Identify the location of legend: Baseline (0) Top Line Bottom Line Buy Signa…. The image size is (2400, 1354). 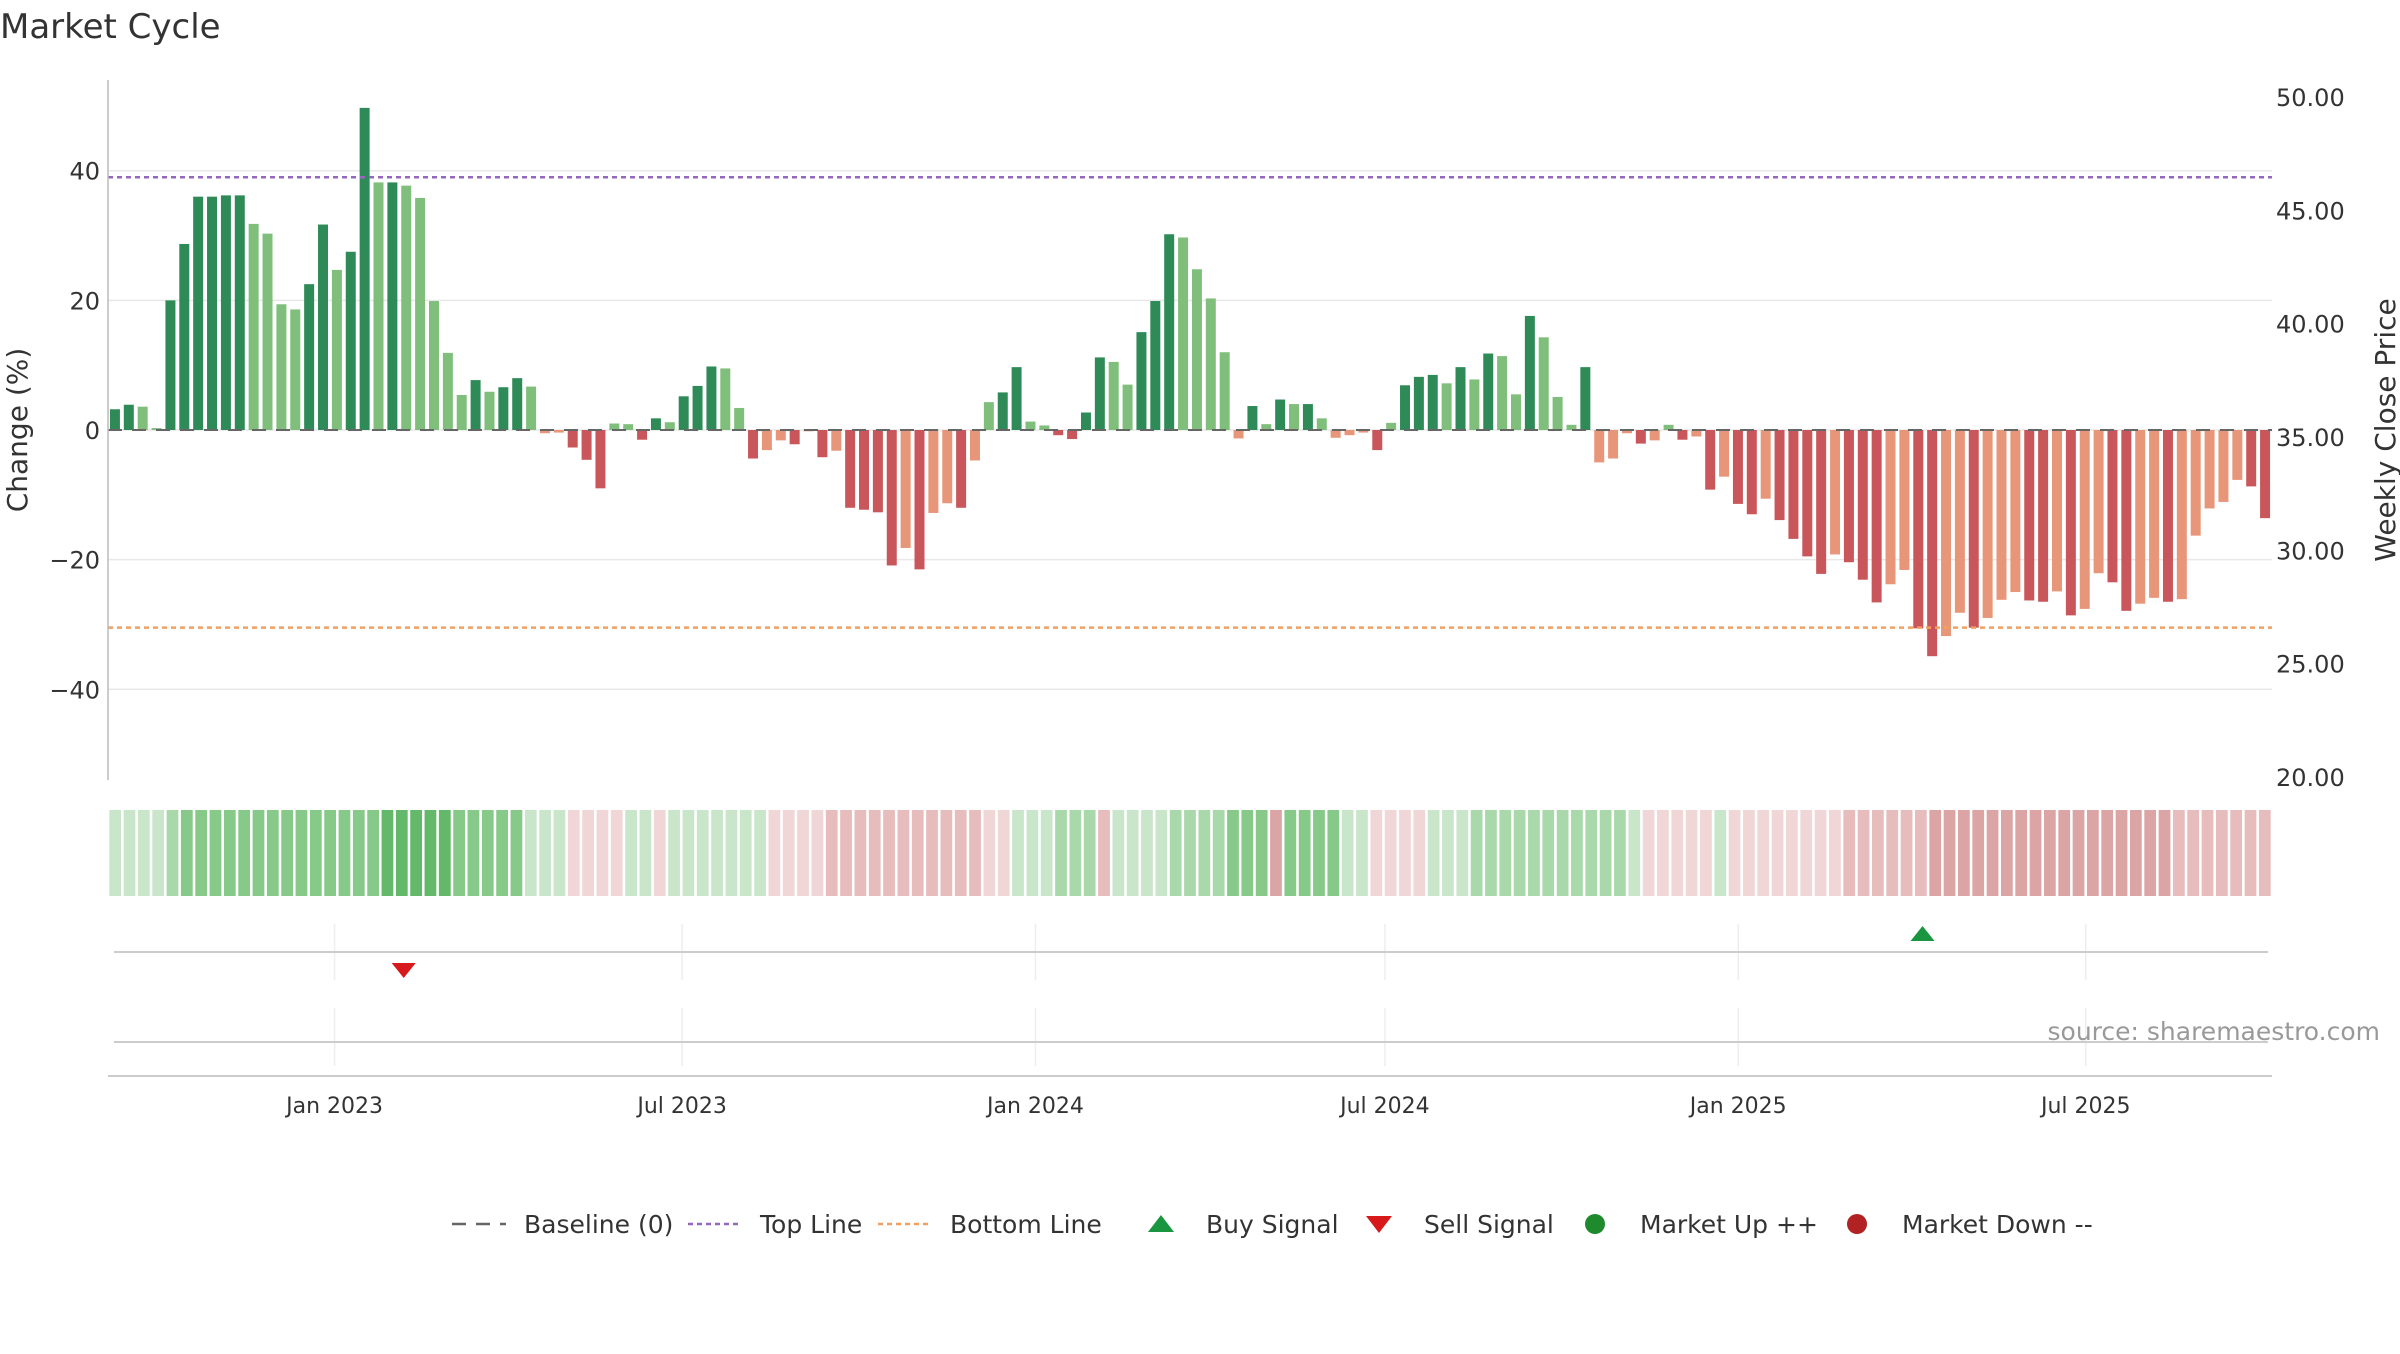
(1272, 1224).